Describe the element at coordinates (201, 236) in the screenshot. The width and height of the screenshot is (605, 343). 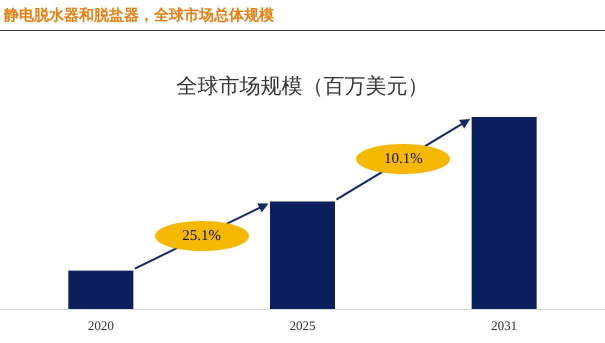
I see `oval-badge: 25.1%` at that location.